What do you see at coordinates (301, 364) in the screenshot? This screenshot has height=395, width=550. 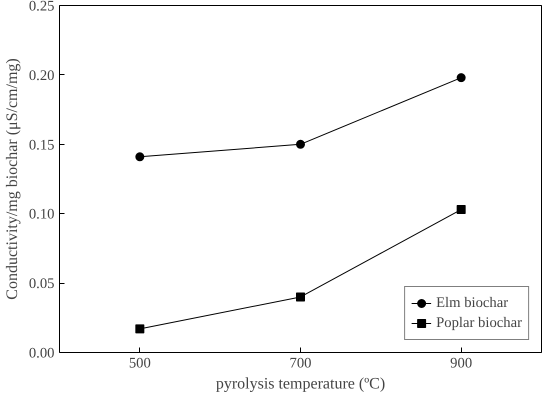 I see `x-tick-label: 700` at bounding box center [301, 364].